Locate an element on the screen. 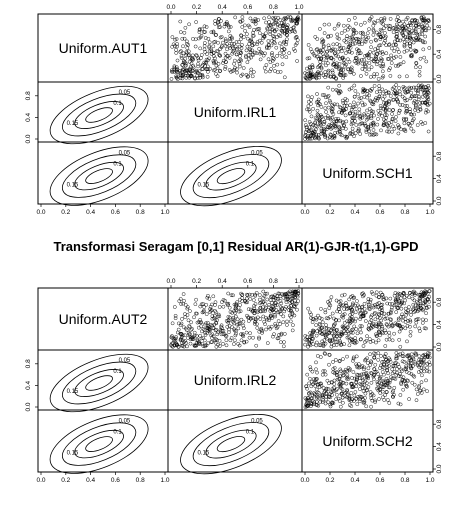 The image size is (470, 510). tick-label: 0.0 is located at coordinates (439, 346).